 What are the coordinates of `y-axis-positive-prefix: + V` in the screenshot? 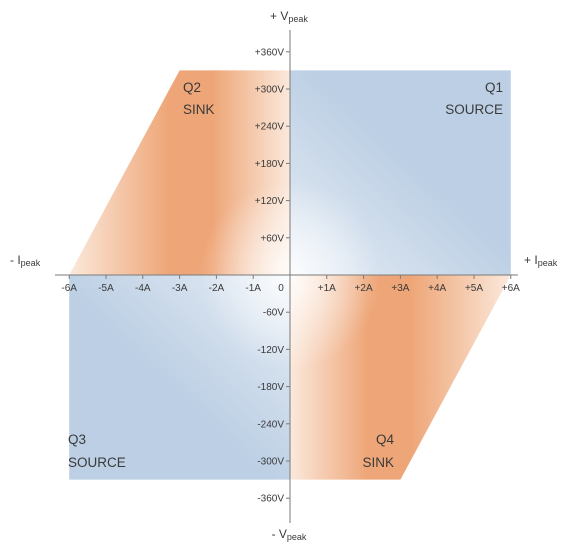 It's located at (279, 16).